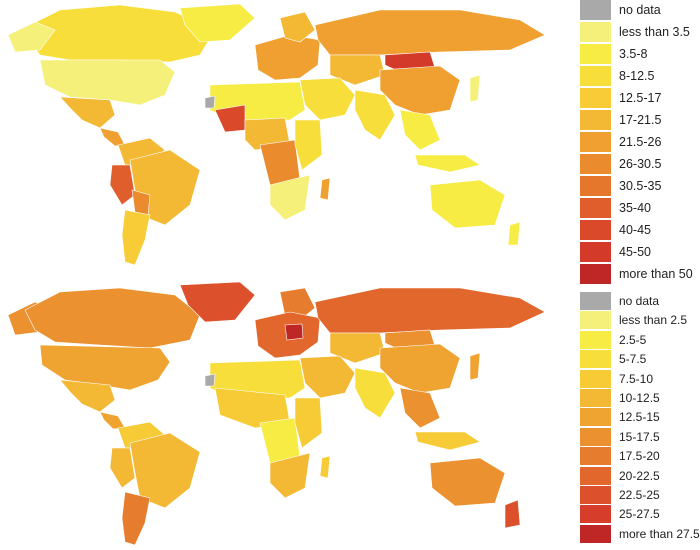  What do you see at coordinates (297, 27) in the screenshot?
I see `region-scandinavia` at bounding box center [297, 27].